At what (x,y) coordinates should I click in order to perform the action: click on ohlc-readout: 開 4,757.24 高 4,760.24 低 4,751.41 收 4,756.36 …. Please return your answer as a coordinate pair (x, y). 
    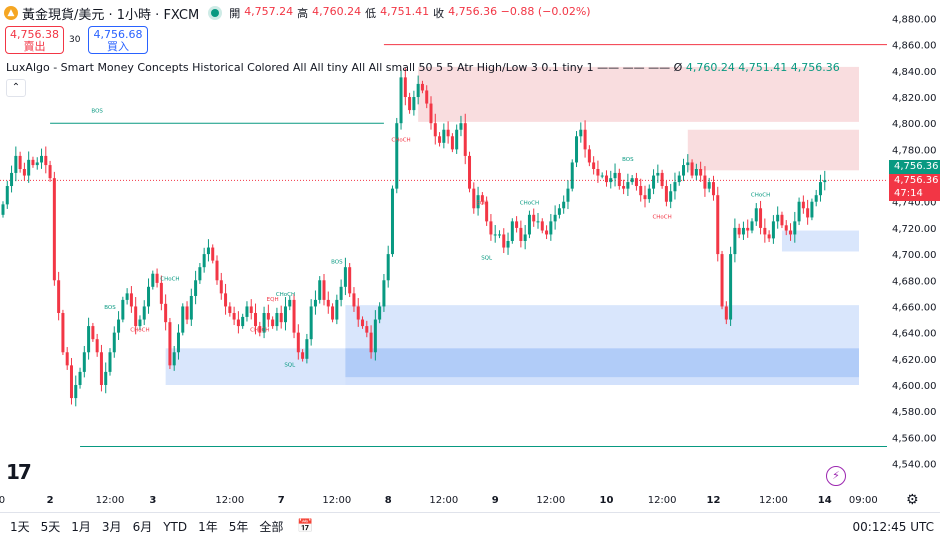
    Looking at the image, I should click on (409, 13).